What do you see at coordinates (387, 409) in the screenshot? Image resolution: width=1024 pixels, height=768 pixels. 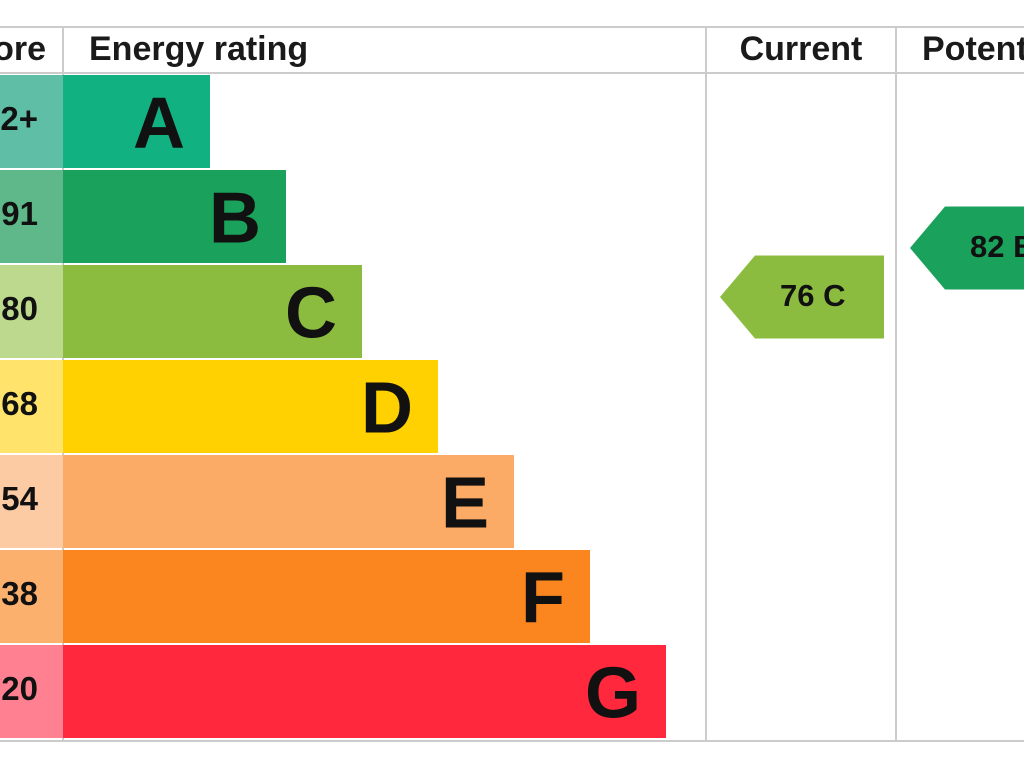 I see `rating-letter: D` at bounding box center [387, 409].